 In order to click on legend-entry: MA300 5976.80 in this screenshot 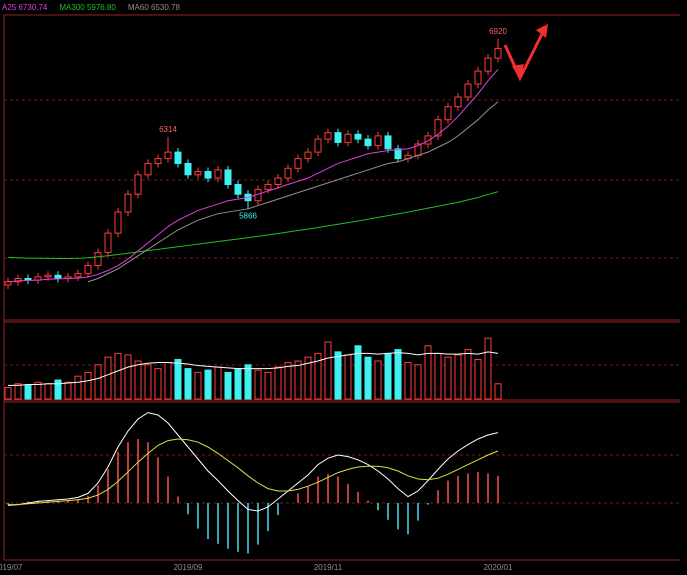, I will do `click(87, 7)`.